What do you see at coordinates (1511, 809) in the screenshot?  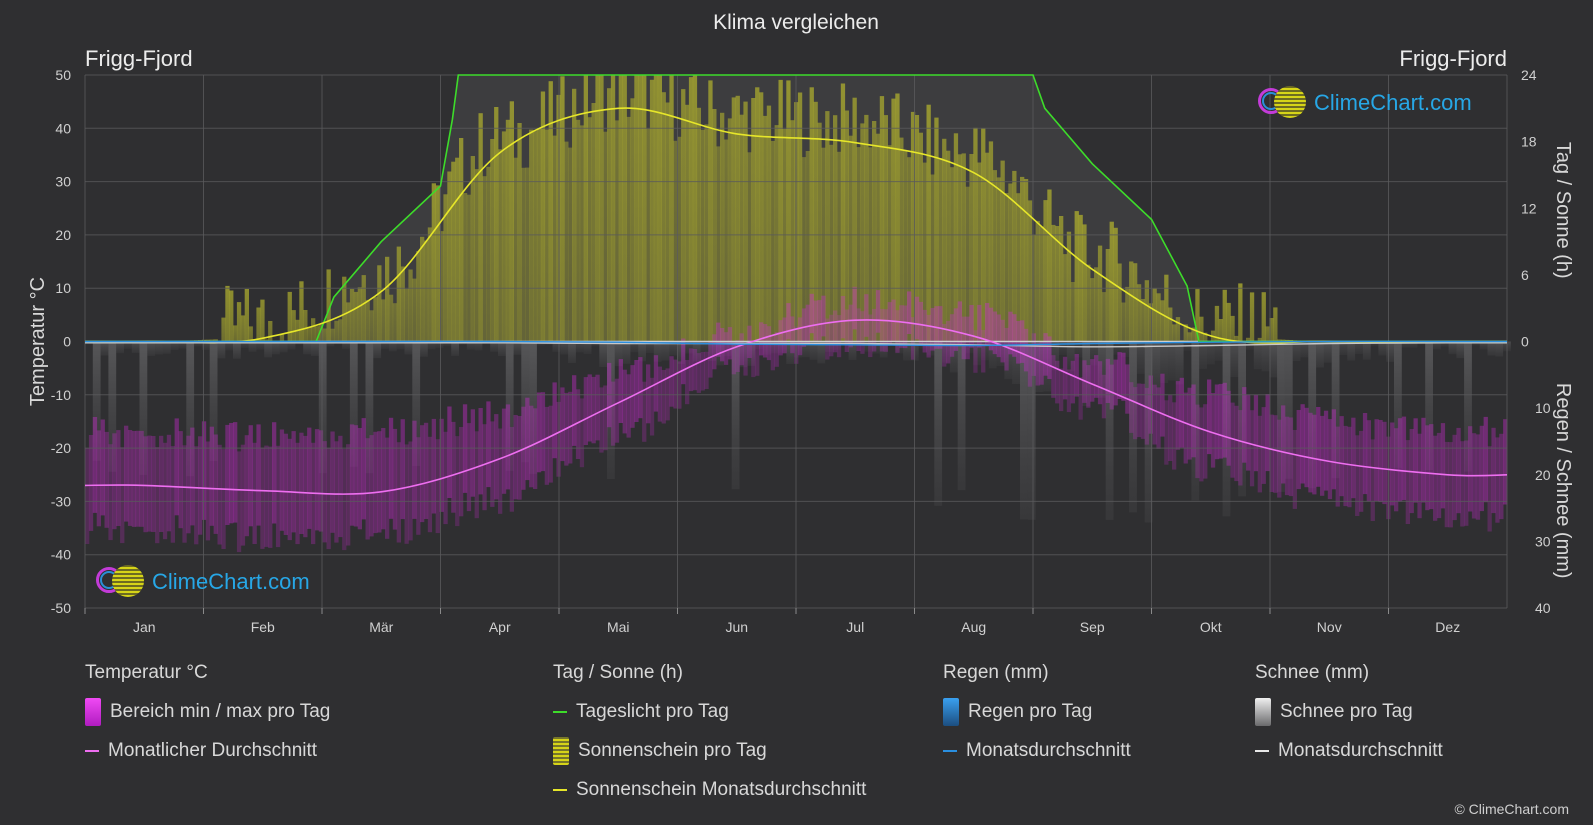 I see `copyright: © ClimeChart.com` at bounding box center [1511, 809].